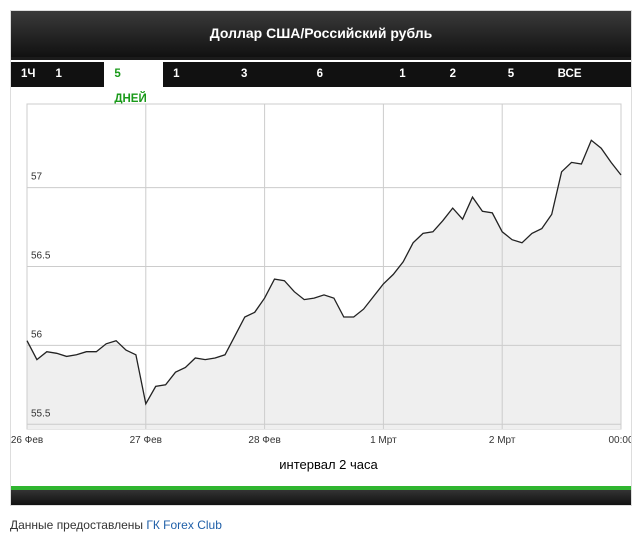 This screenshot has height=537, width=640. I want to click on footer: Данные предоставлены ГК Forex Club, so click(116, 525).